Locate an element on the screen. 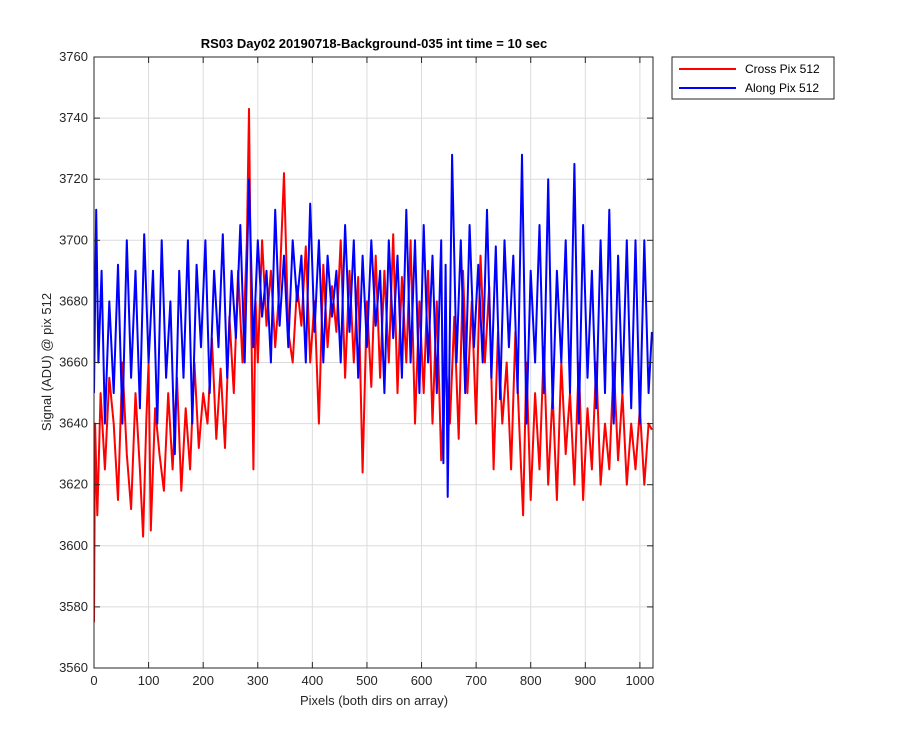 Image resolution: width=900 pixels, height=755 pixels. x-tick-label: 500 is located at coordinates (367, 680).